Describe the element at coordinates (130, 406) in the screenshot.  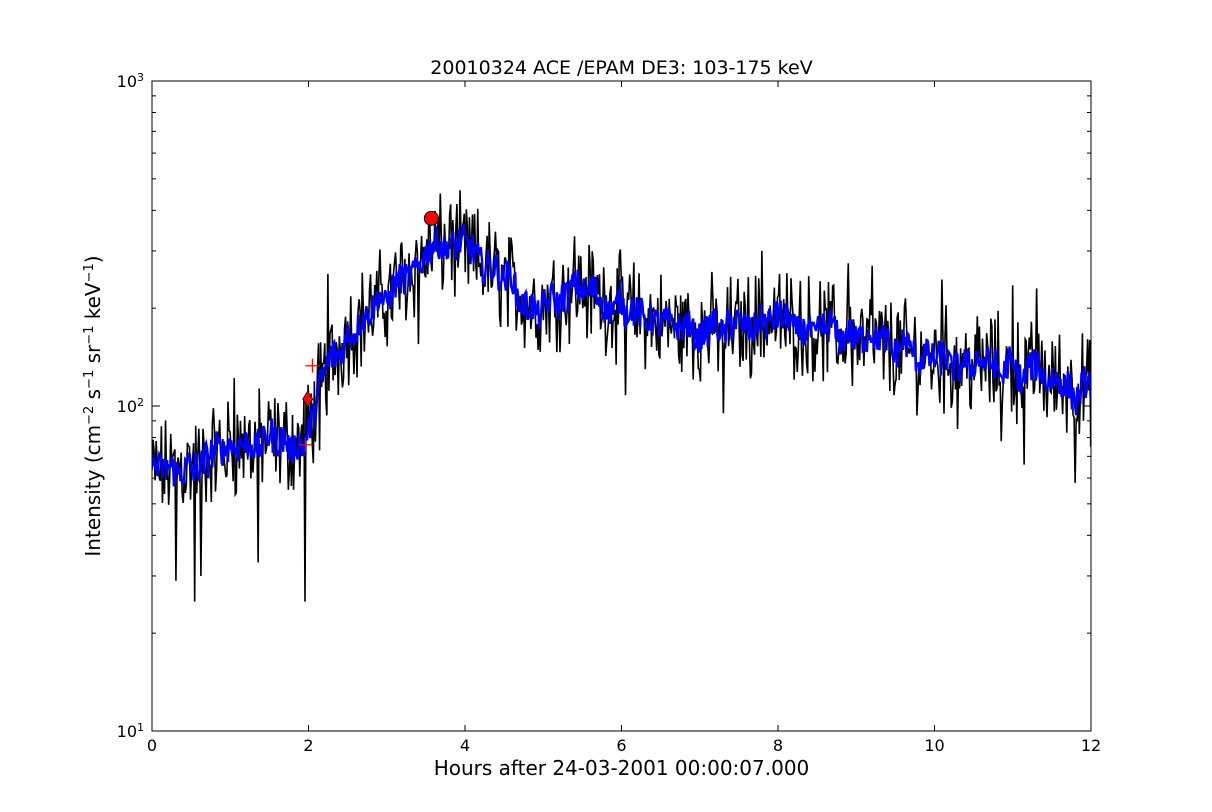
I see `y-tick-label: 10²` at that location.